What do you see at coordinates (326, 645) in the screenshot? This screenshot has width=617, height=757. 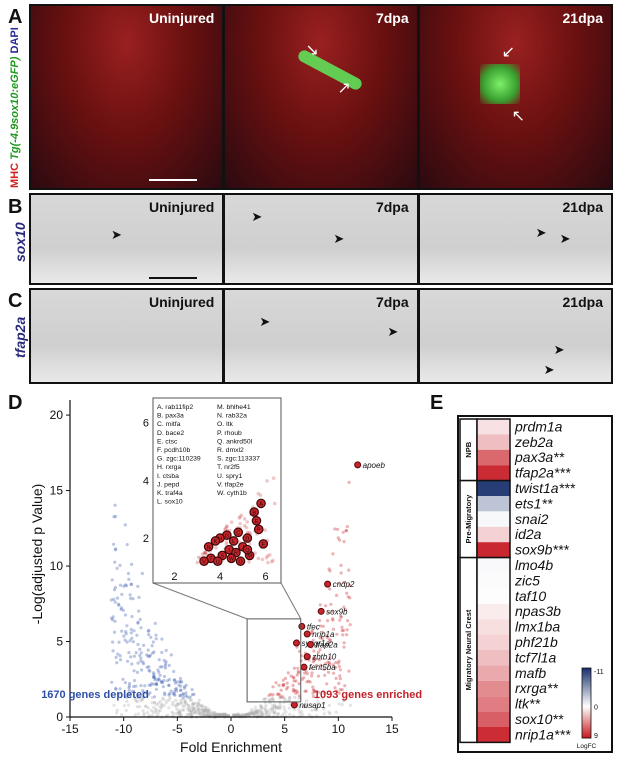 I see `labeled-gene-name: tfap2a` at bounding box center [326, 645].